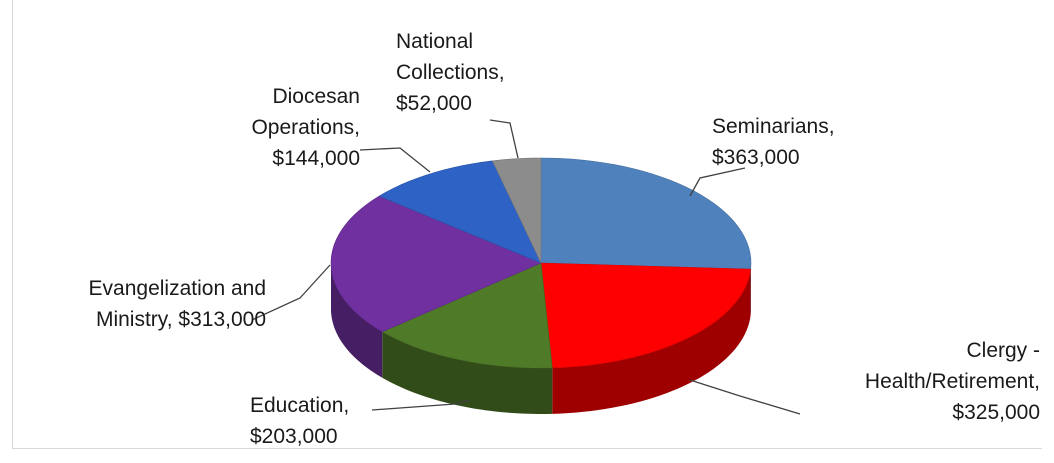 This screenshot has width=1054, height=463. I want to click on data-label-line: $203,000, so click(294, 436).